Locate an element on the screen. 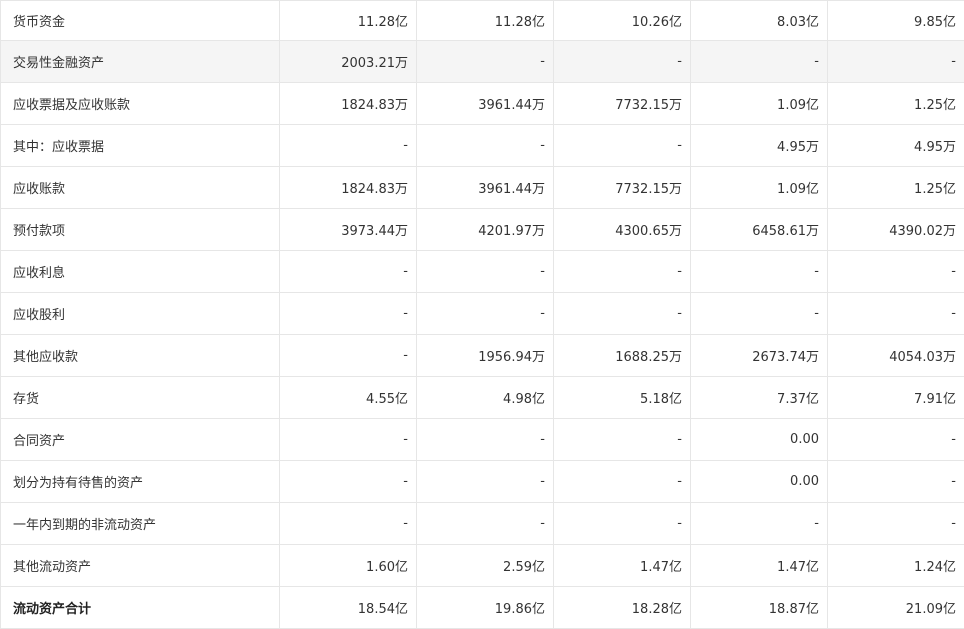 This screenshot has height=629, width=964. cell-value: 4054.03万 is located at coordinates (895, 355).